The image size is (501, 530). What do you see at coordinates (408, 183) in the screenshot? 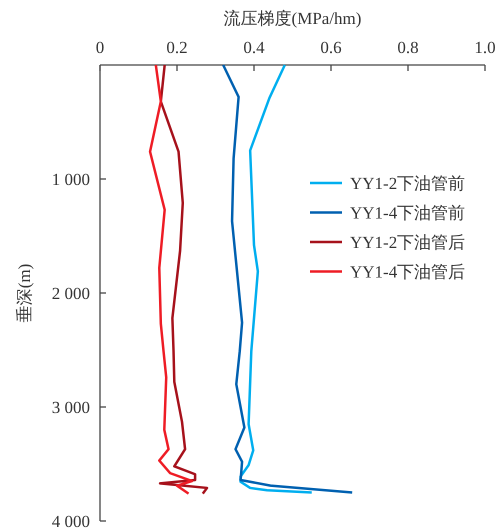
I see `legend-label: YY1-2下油管前` at bounding box center [408, 183].